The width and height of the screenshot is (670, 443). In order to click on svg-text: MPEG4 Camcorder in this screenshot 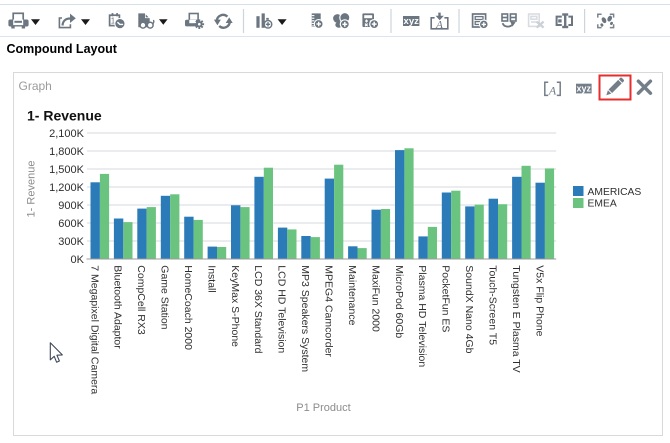, I will do `click(329, 311)`.